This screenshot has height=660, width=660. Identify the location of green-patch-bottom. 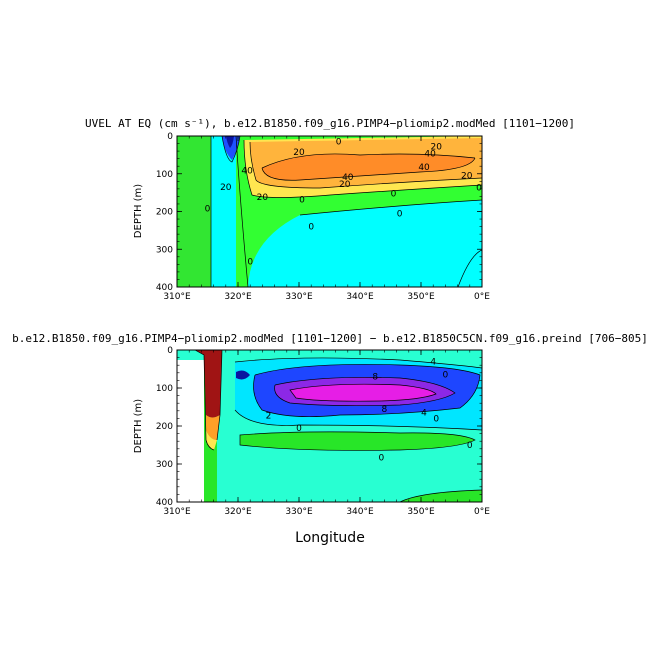
(441, 496).